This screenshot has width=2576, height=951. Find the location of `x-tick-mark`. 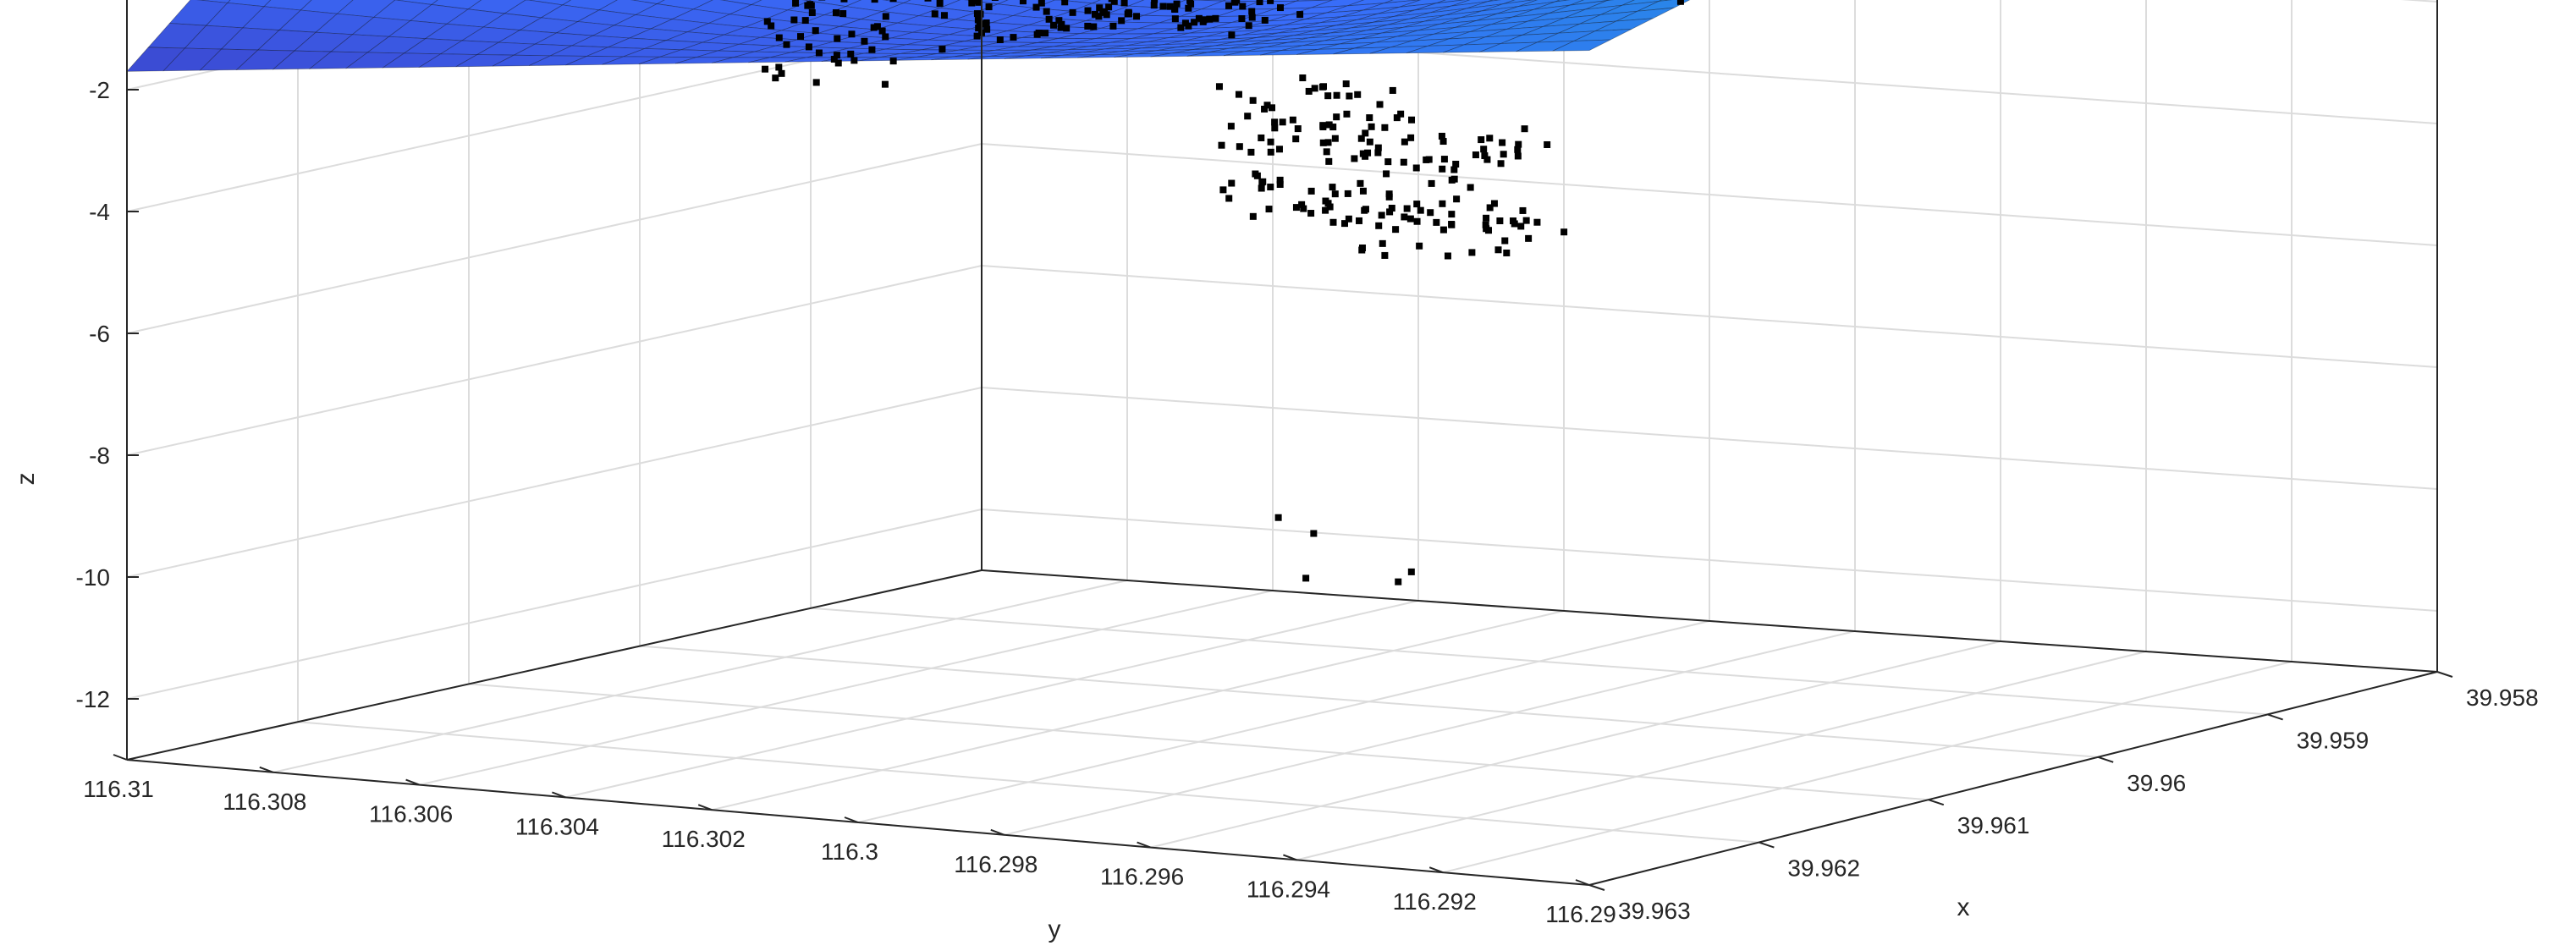

x-tick-mark is located at coordinates (2444, 674).